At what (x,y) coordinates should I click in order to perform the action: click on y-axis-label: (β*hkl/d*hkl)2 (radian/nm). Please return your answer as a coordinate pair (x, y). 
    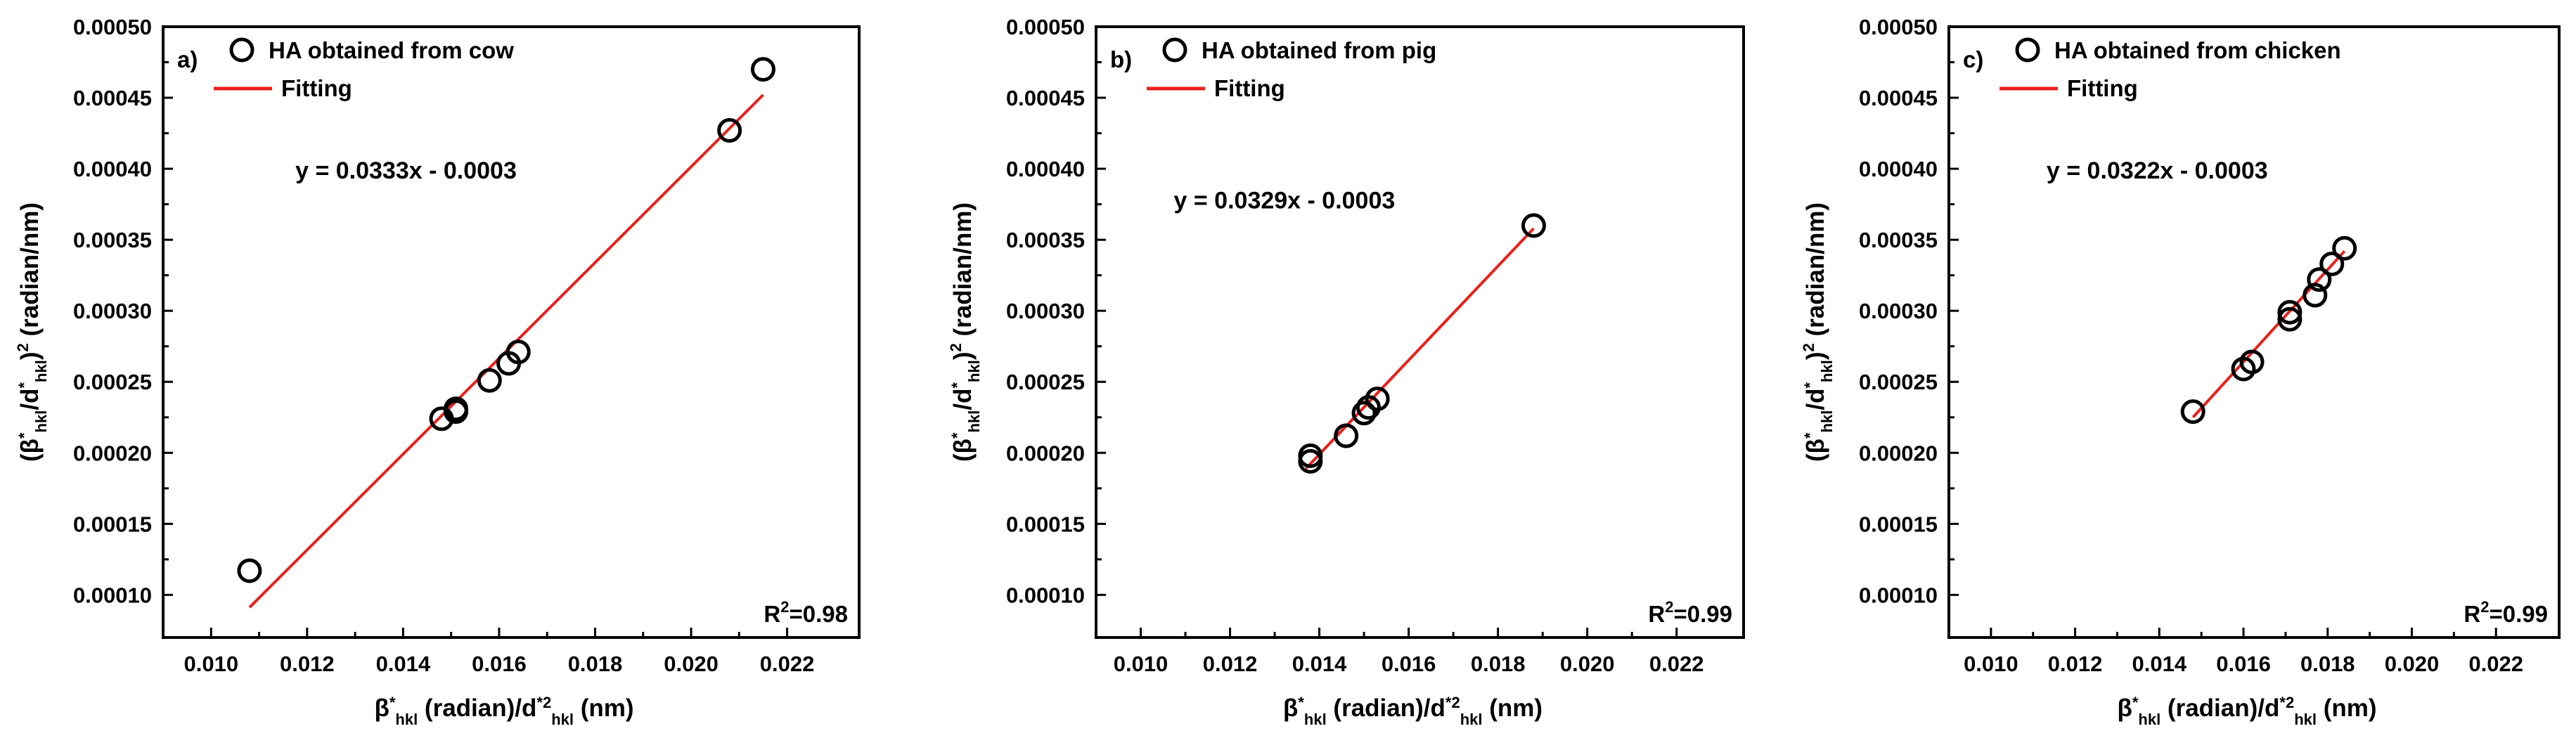
    Looking at the image, I should click on (965, 332).